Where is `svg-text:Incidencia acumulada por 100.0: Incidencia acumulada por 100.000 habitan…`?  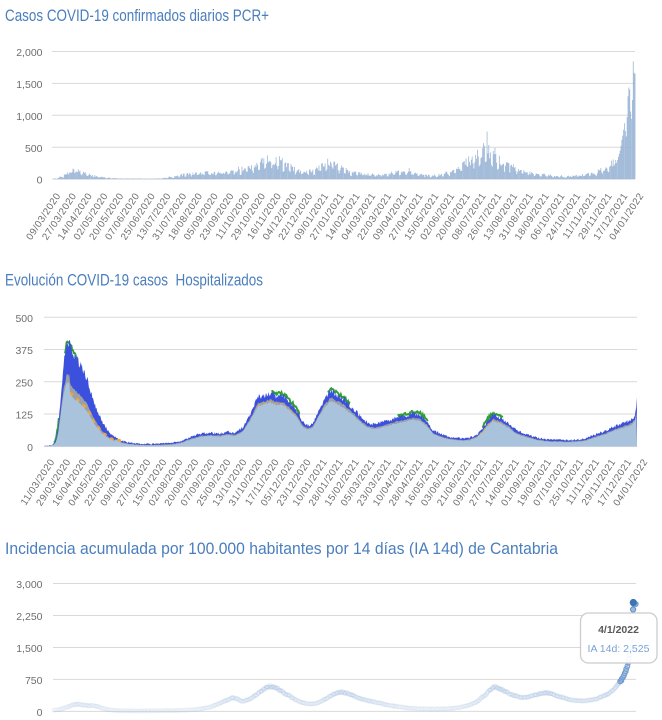
svg-text:Incidencia acumulada por 100.0: Incidencia acumulada por 100.000 habitan… is located at coordinates (282, 549).